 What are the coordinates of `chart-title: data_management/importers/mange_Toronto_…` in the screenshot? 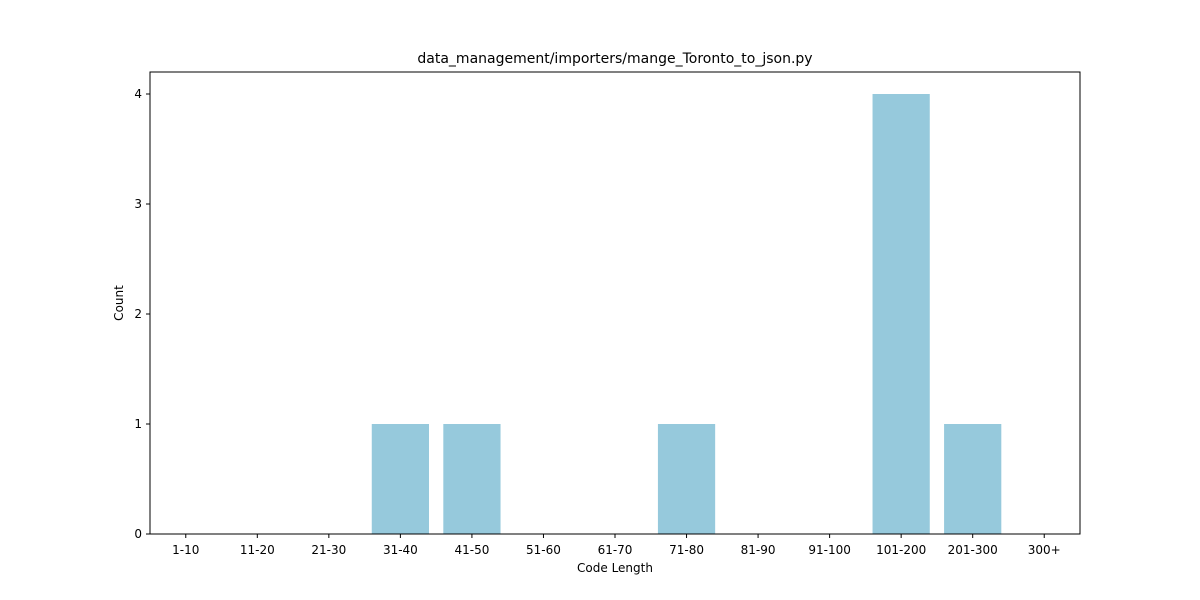 It's located at (614, 59).